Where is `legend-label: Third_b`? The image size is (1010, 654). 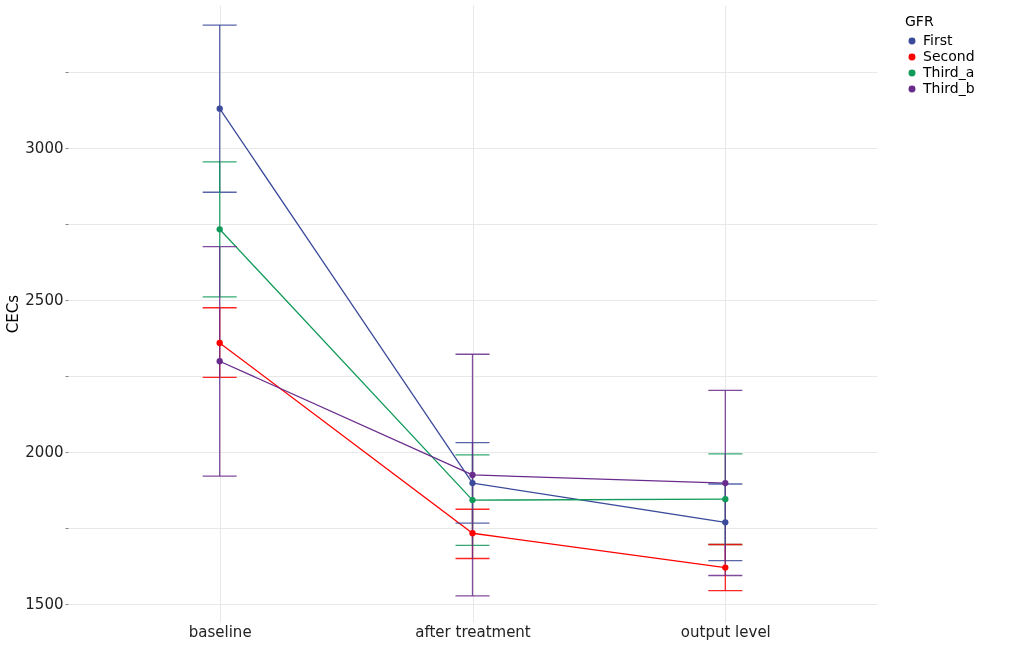 legend-label: Third_b is located at coordinates (948, 88).